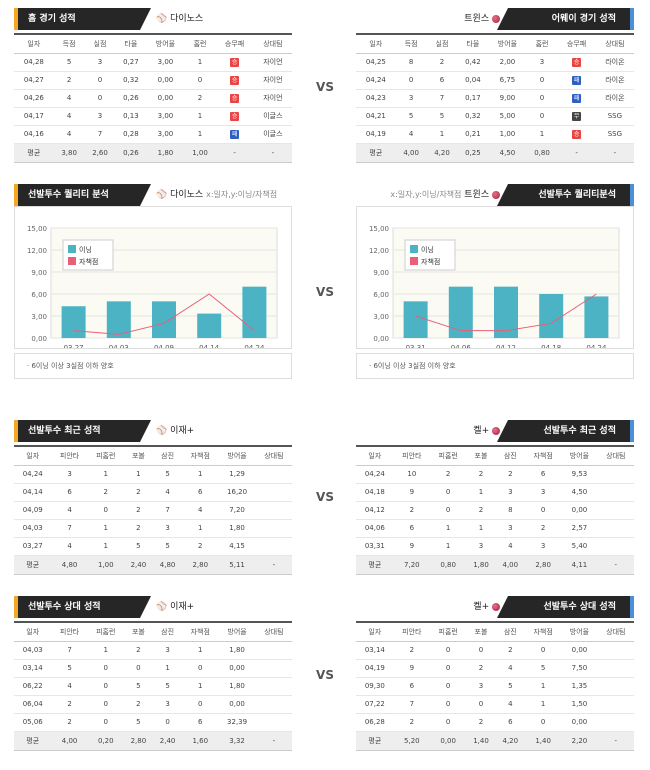 This screenshot has width=650, height=770. What do you see at coordinates (167, 455) in the screenshot?
I see `column-header: 삼진` at bounding box center [167, 455].